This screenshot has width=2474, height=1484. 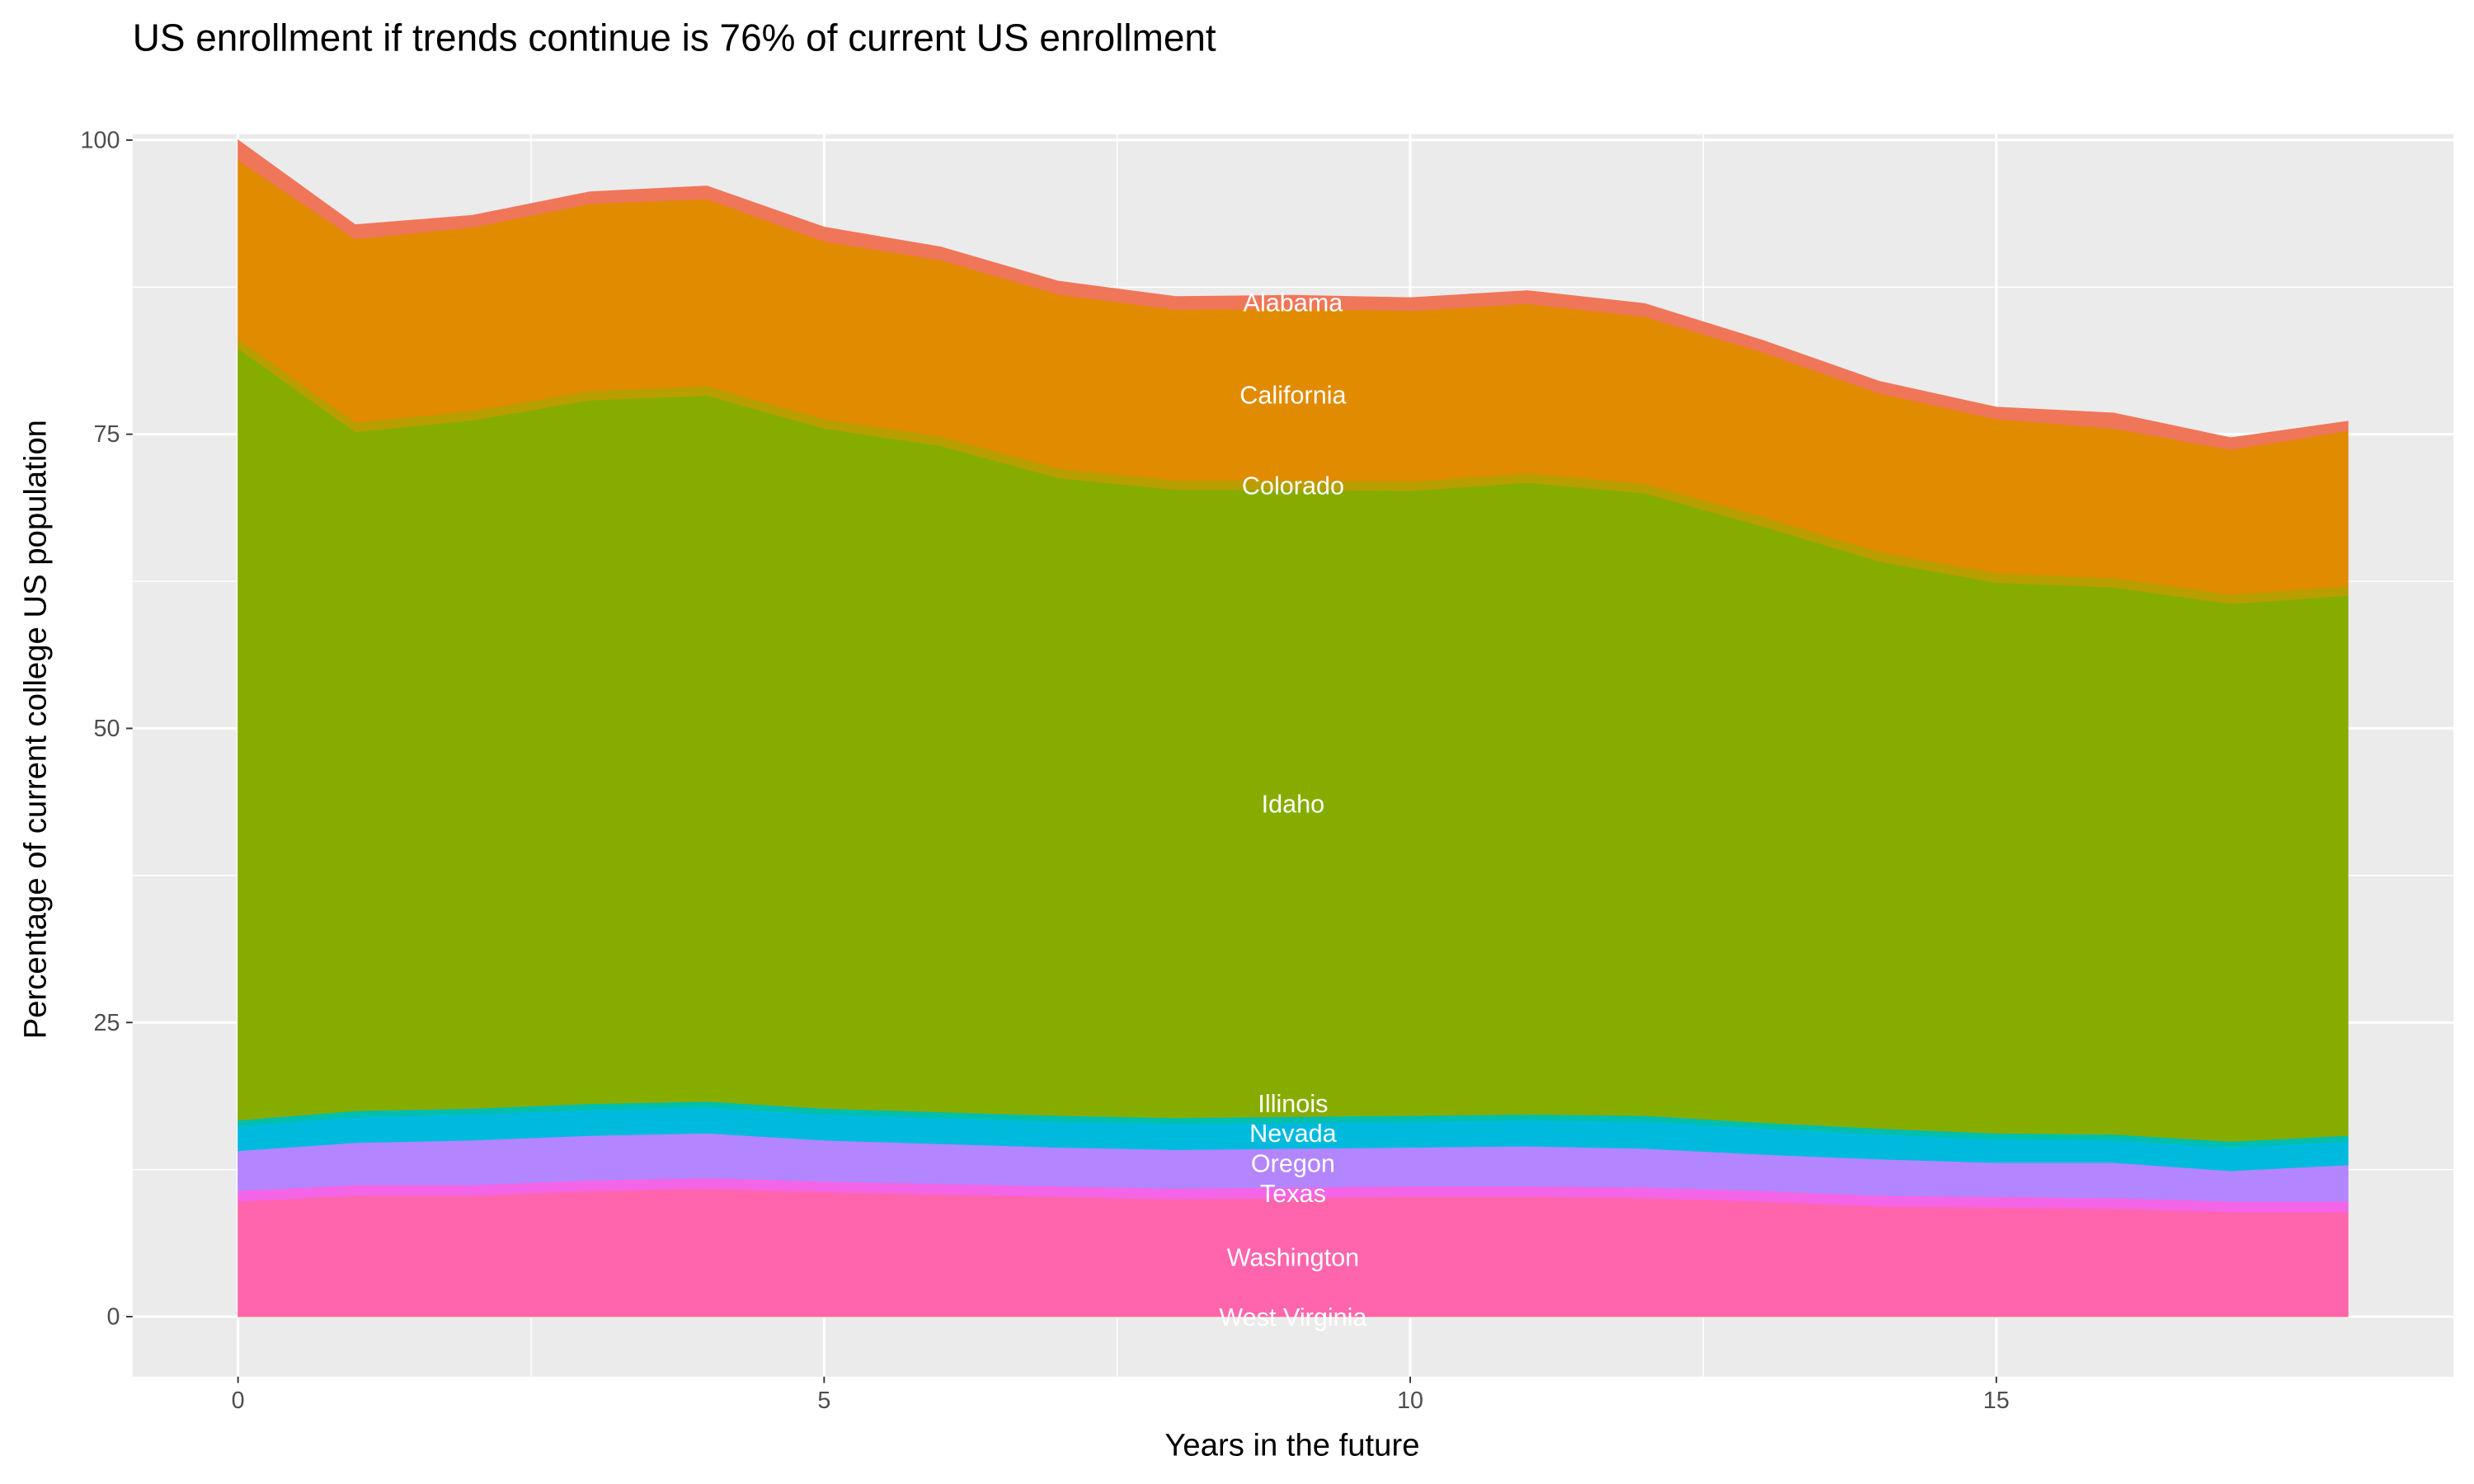 What do you see at coordinates (823, 1401) in the screenshot?
I see `x-tick-label: 5` at bounding box center [823, 1401].